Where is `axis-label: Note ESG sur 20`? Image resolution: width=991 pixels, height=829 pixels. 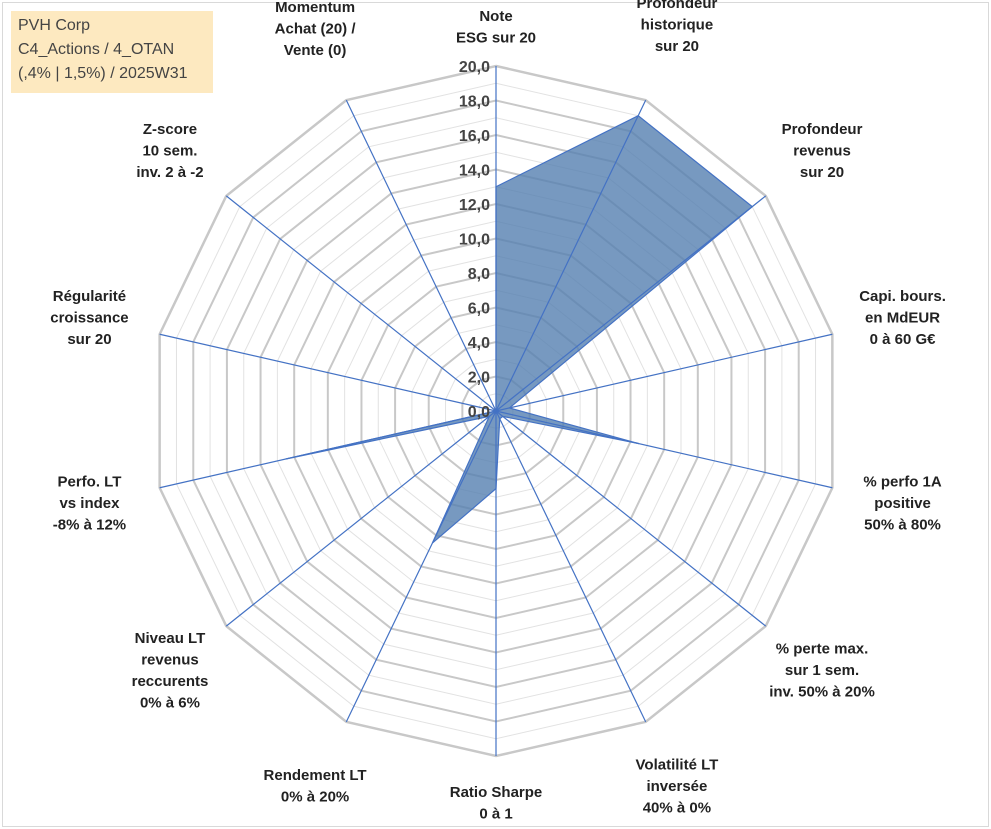 axis-label: Note ESG sur 20 is located at coordinates (496, 27).